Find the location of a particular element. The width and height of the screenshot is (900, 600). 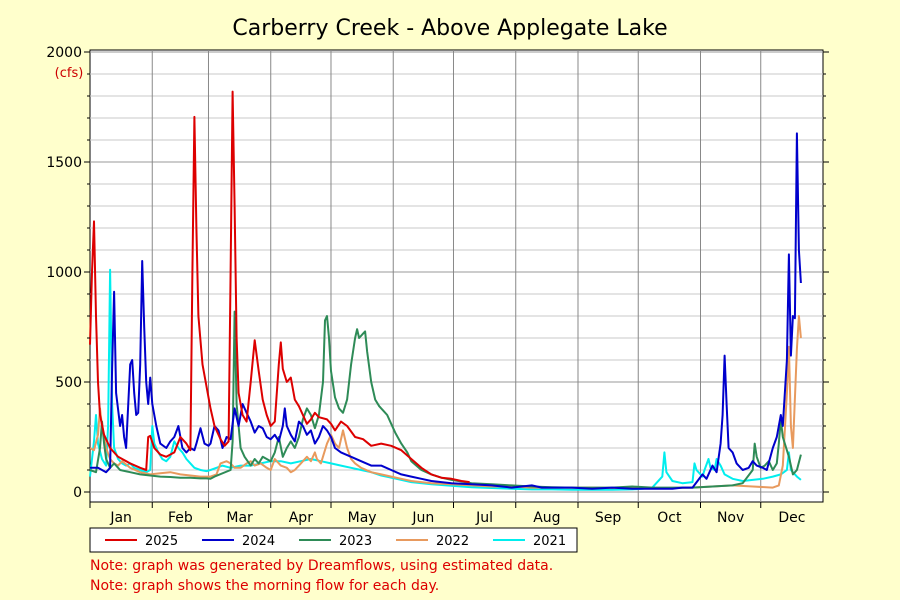

chart-title: Carberry Creek - Above Applegate Lake is located at coordinates (449, 28).